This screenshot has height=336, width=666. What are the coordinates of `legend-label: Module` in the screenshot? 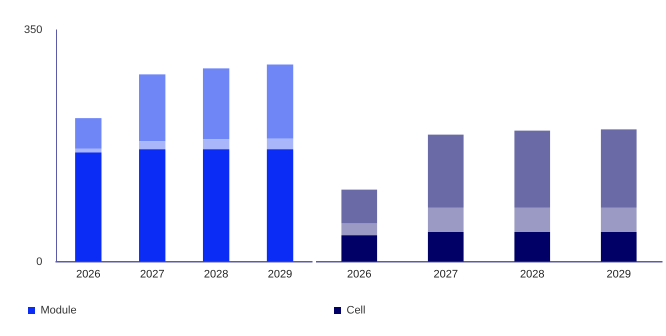 It's located at (58, 310).